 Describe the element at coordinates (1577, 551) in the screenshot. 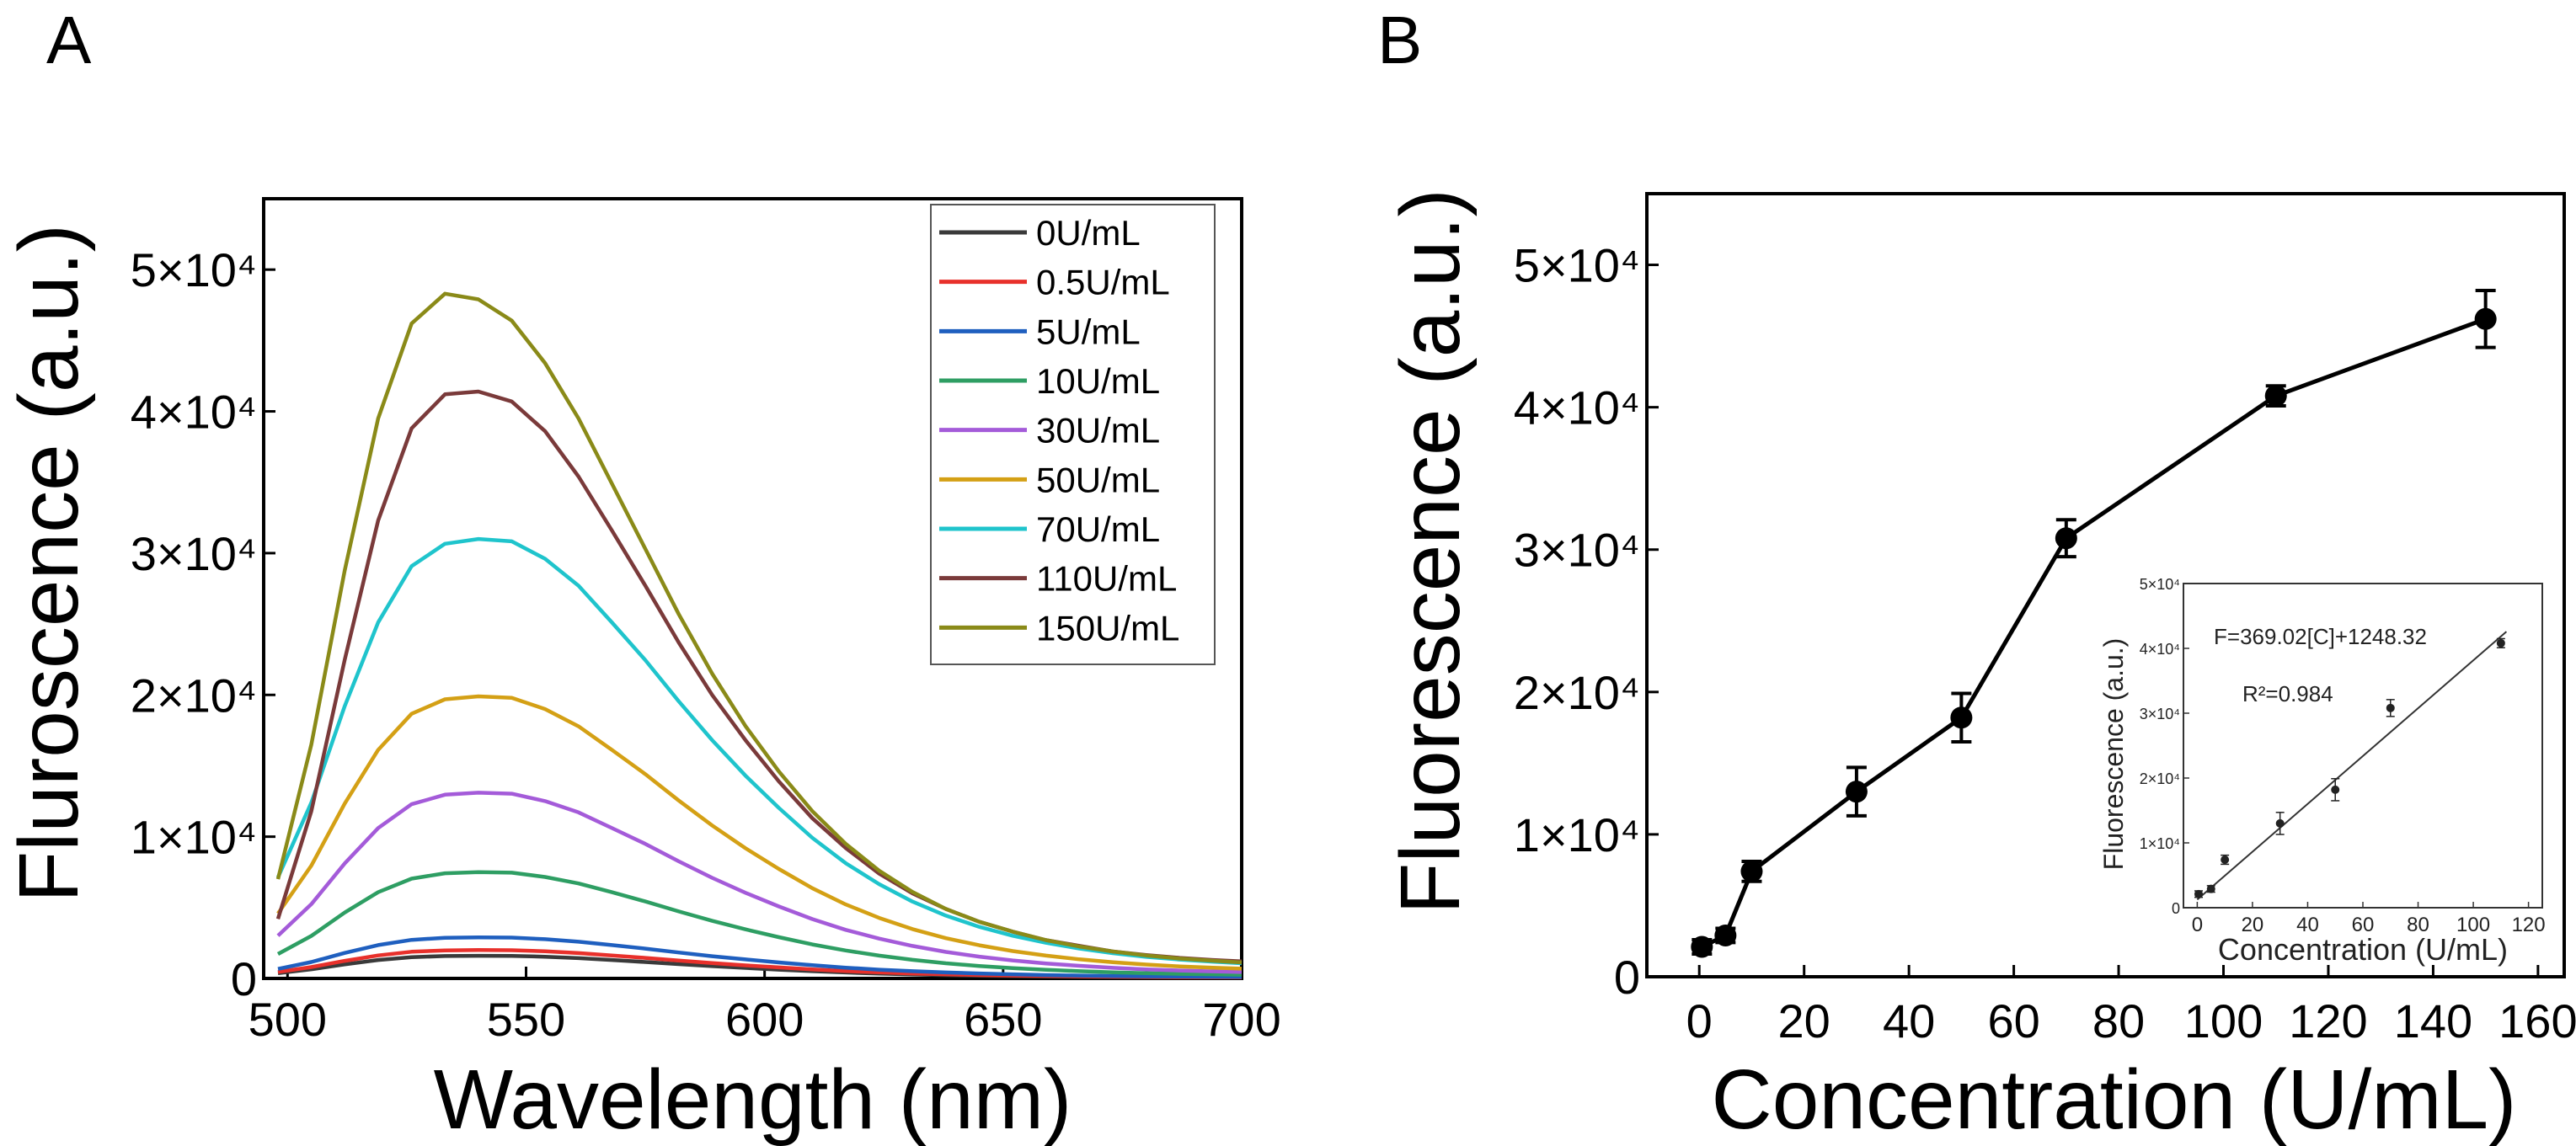

I see `y-tick-label-b: 3×10⁴` at that location.